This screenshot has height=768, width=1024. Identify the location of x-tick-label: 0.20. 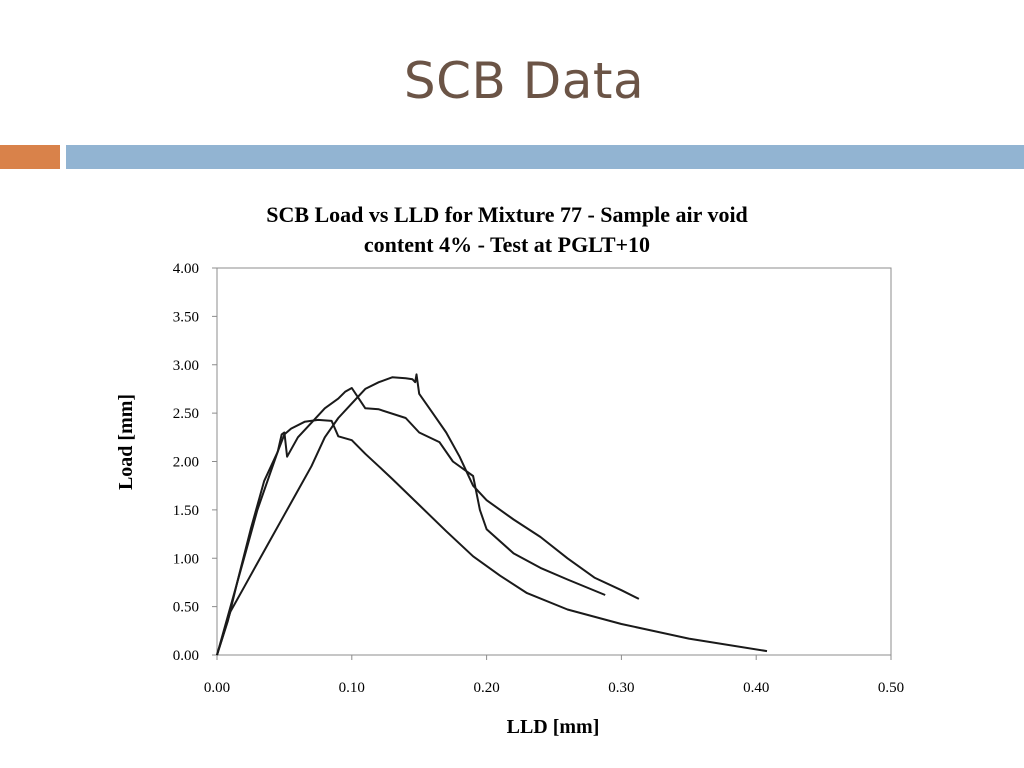
(486, 688).